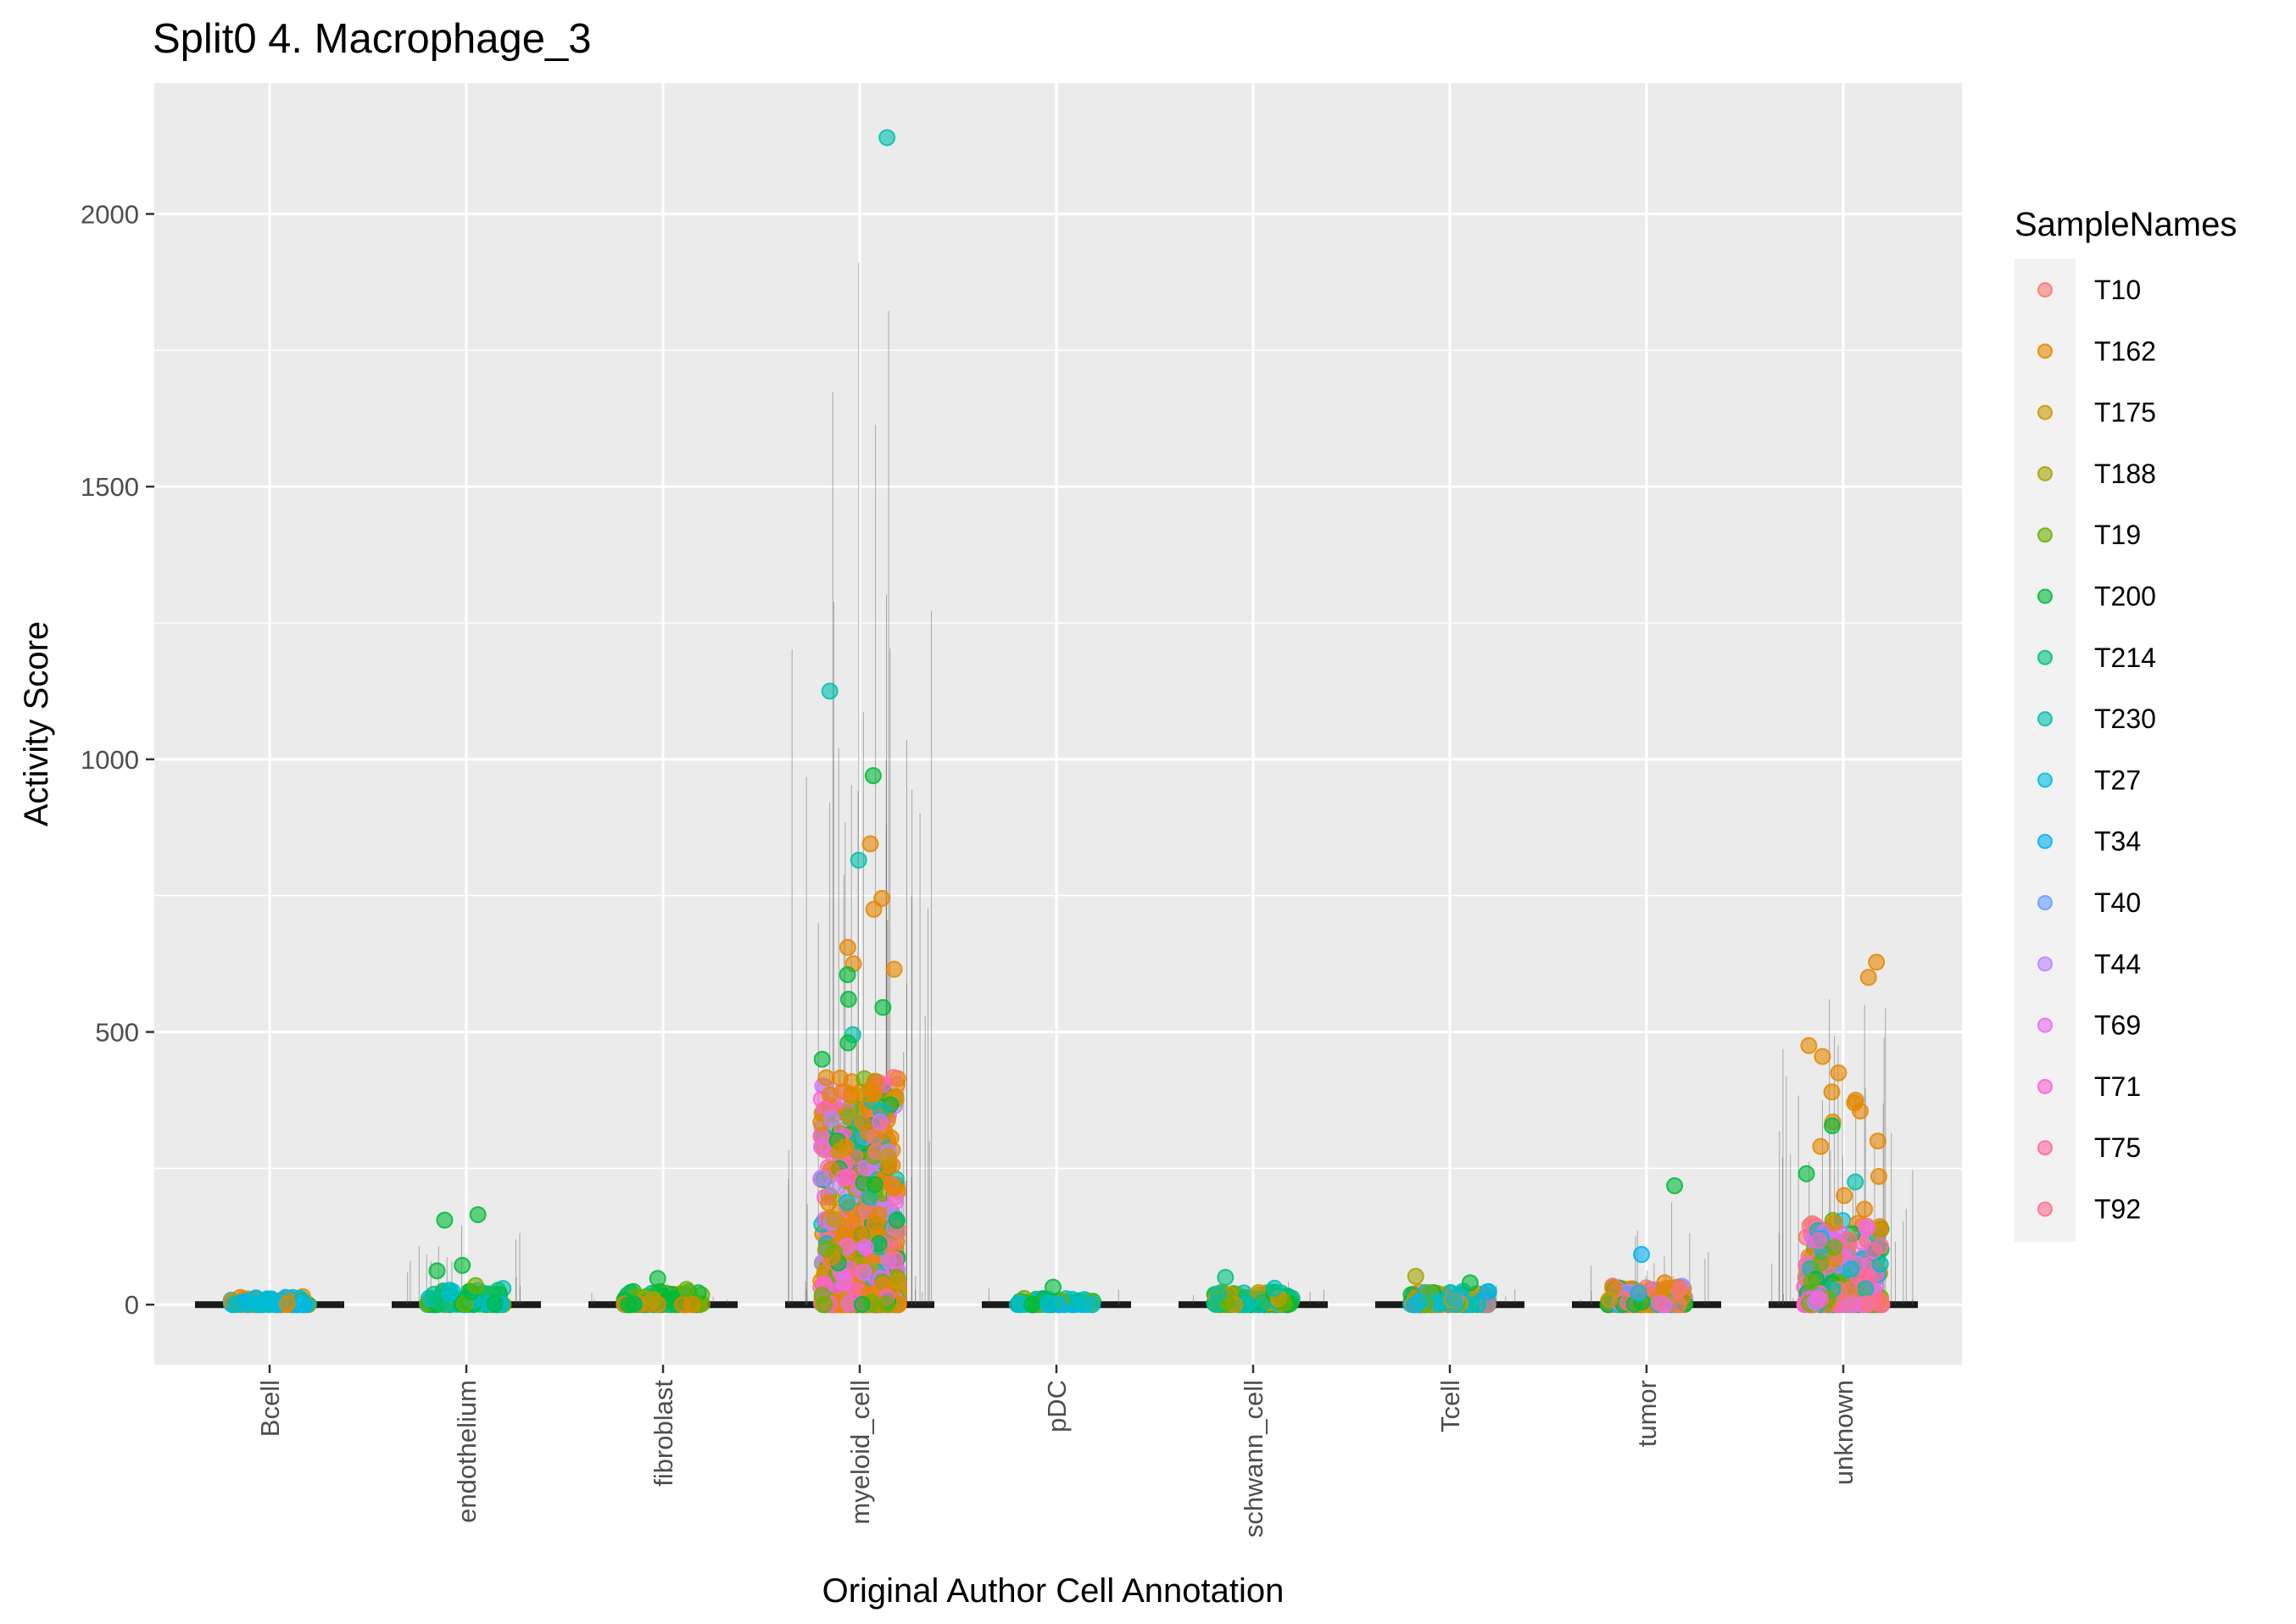 The height and width of the screenshot is (1624, 2296). What do you see at coordinates (467, 1451) in the screenshot?
I see `x-tick-label: endothelium` at bounding box center [467, 1451].